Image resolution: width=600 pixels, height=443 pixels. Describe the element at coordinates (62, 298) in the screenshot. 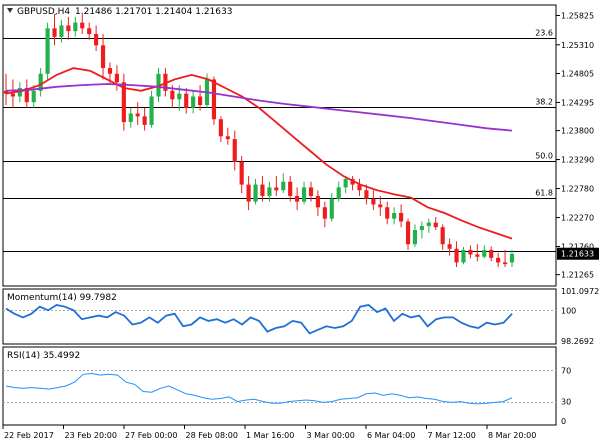

I see `momentum-label: Momentum(14) 99.7982` at that location.